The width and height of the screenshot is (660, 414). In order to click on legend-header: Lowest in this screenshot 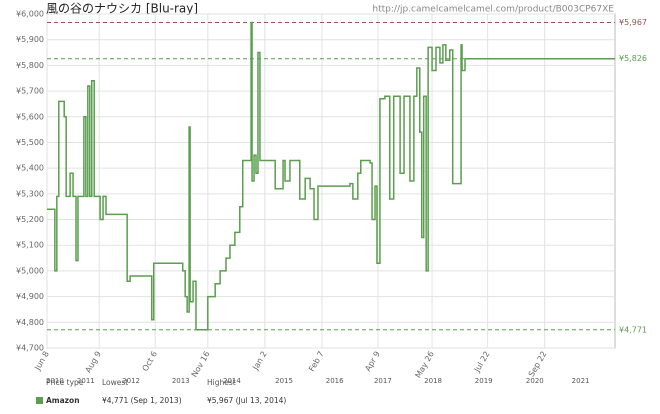, I will do `click(115, 382)`.